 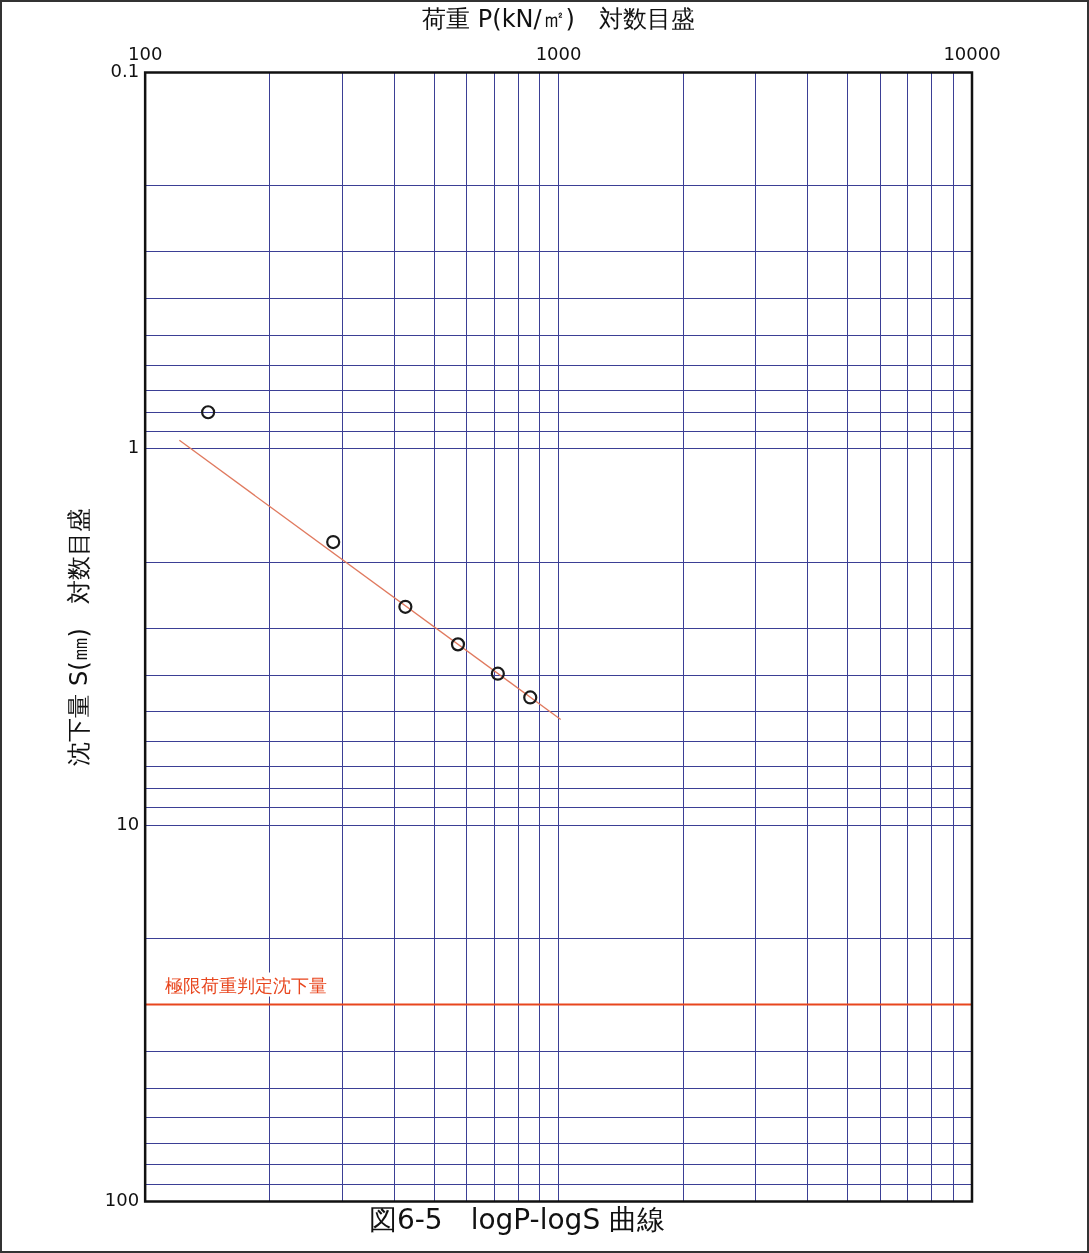 I want to click on ref-line-label: 極限荷重判定沈下量, so click(x=246, y=986).